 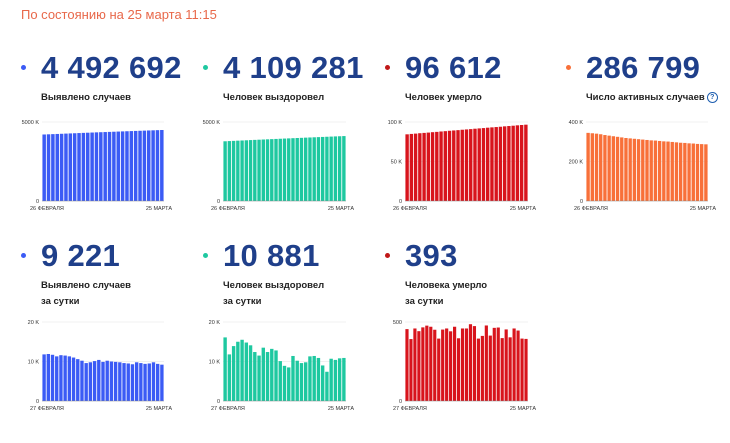 What do you see at coordinates (86, 285) in the screenshot?
I see `stat-label-line1: Выявлено случаев` at bounding box center [86, 285].